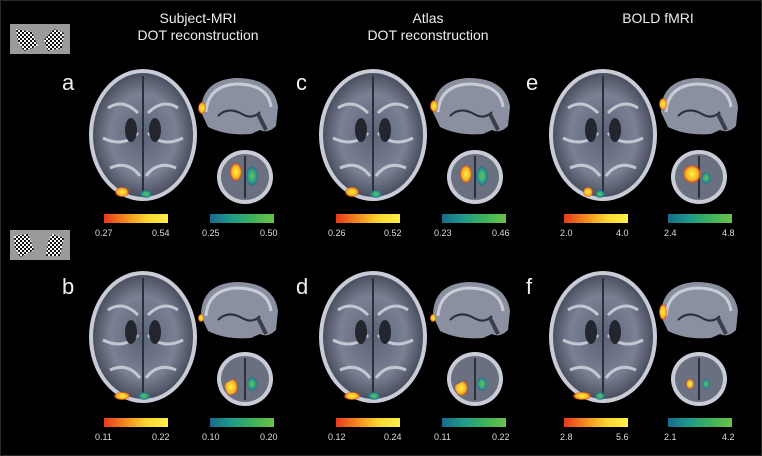 The height and width of the screenshot is (456, 762). What do you see at coordinates (474, 422) in the screenshot?
I see `colorbar-cool-d` at bounding box center [474, 422].